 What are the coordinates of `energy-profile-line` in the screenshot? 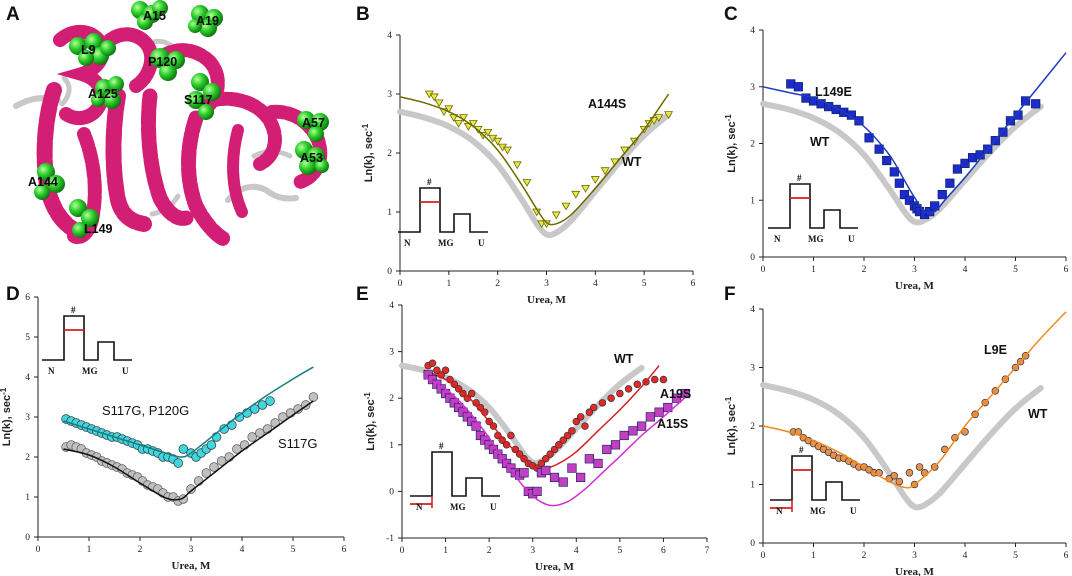 It's located at (443, 210).